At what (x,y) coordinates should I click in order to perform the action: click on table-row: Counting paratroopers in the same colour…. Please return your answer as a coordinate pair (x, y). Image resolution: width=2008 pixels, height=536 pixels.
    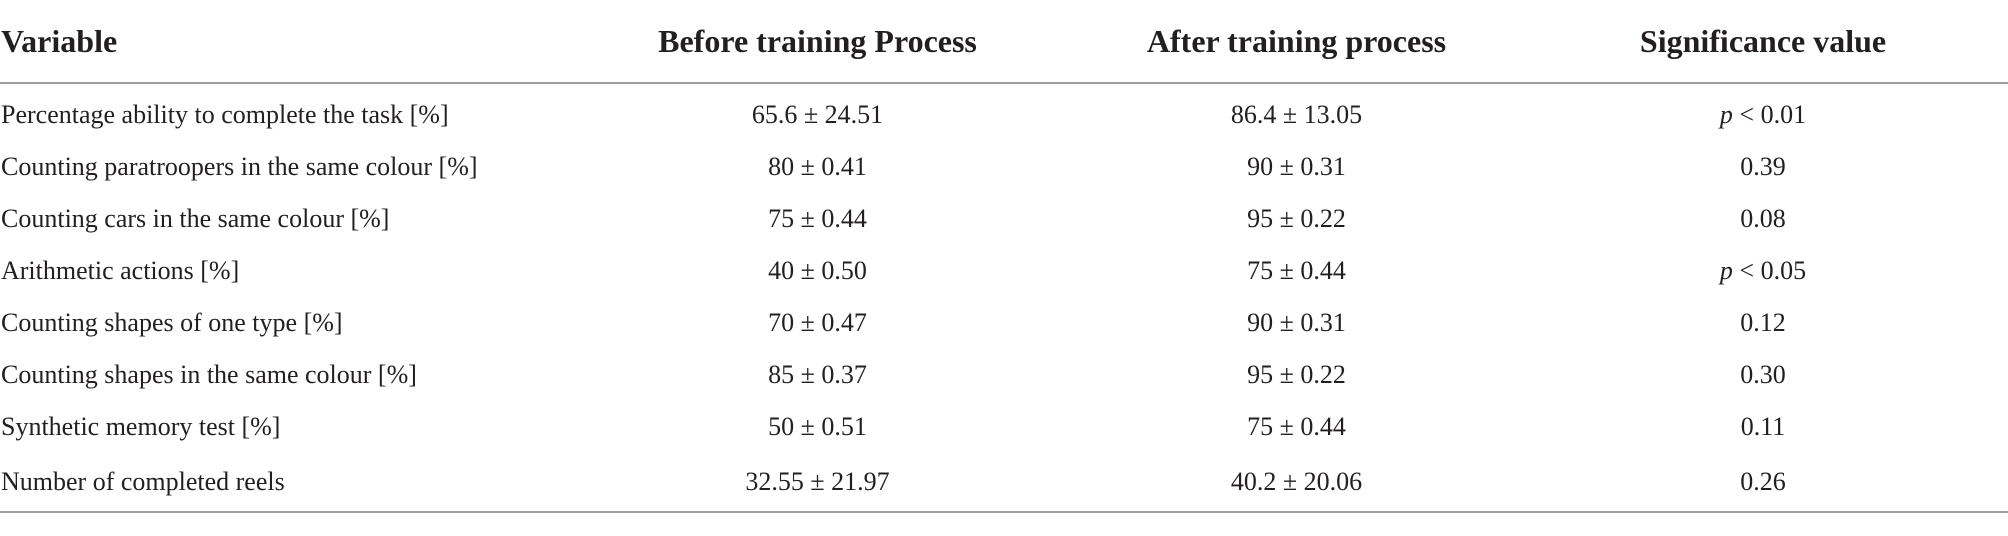
    Looking at the image, I should click on (1004, 167).